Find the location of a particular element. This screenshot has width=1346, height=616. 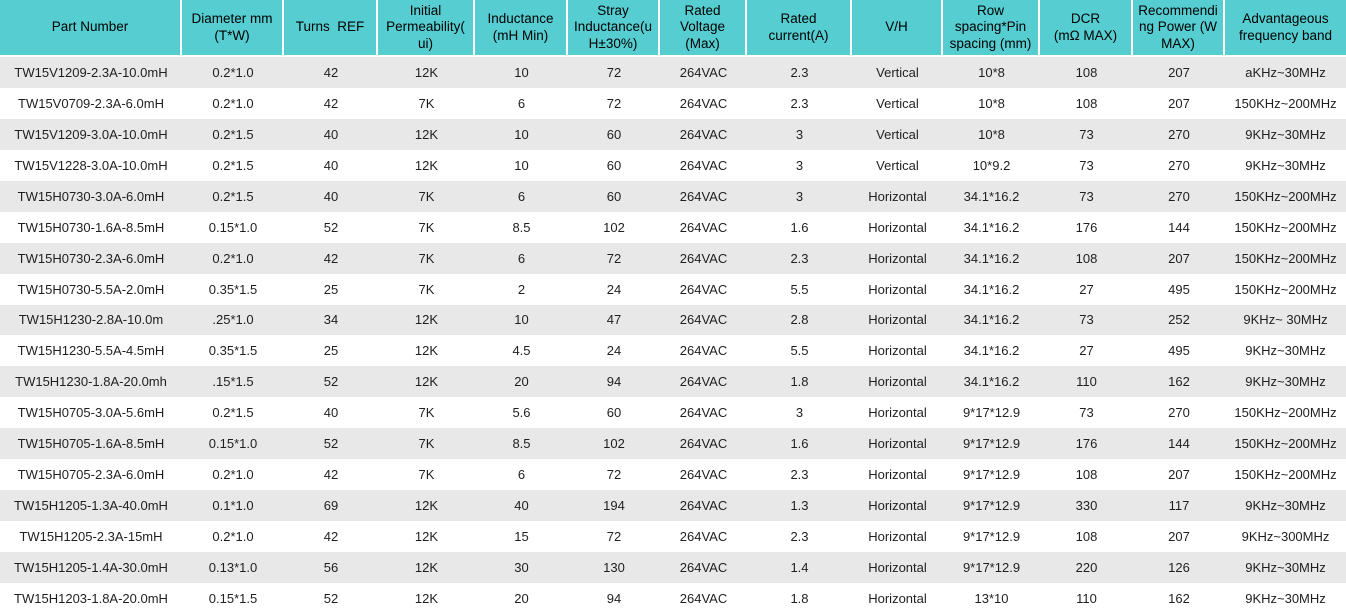

column-header-rated-voltage: Rated Voltage (Max) is located at coordinates (703, 28).